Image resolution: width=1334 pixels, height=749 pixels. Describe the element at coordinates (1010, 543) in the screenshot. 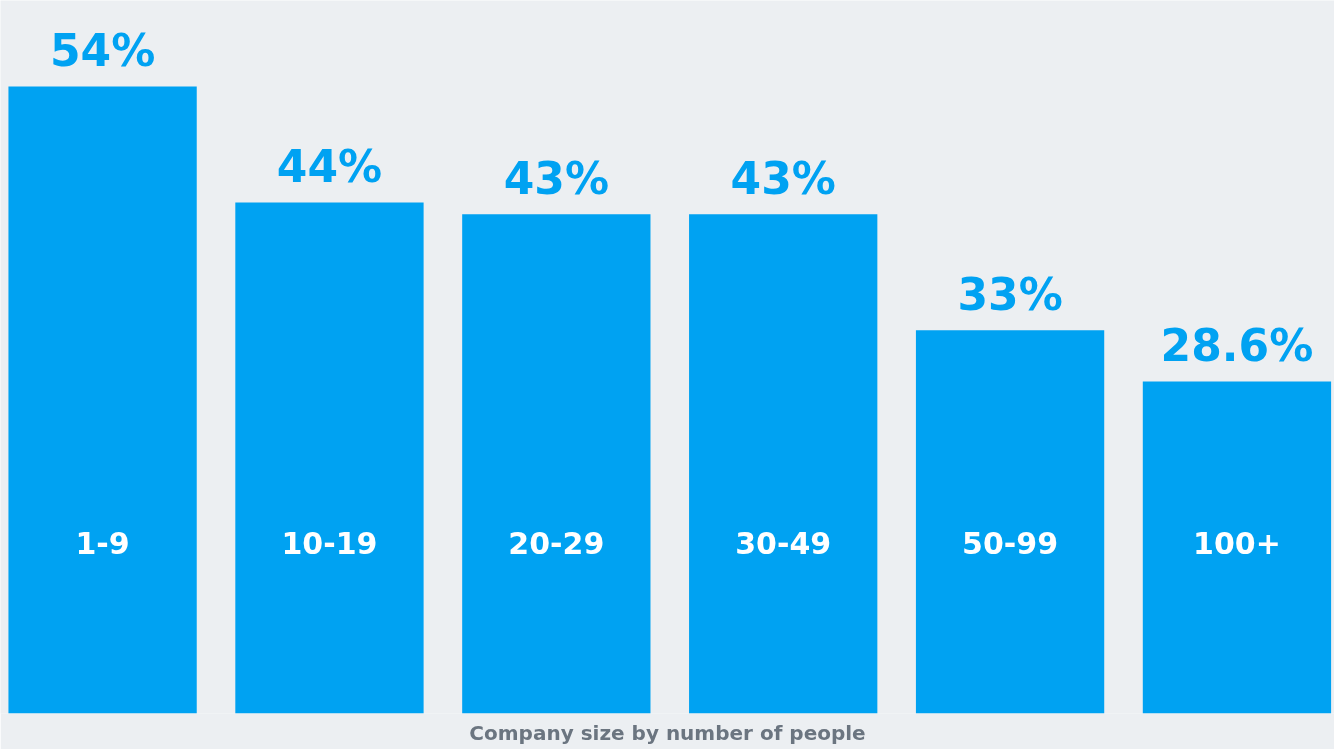

I see `x-tick-label: 50-99` at that location.